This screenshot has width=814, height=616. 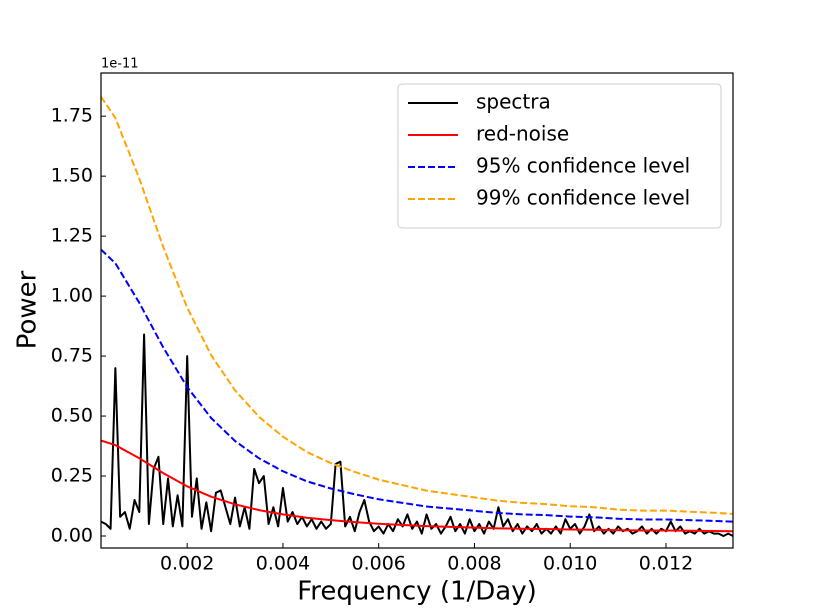 I want to click on legend-label: 95% confidence level, so click(x=583, y=166).